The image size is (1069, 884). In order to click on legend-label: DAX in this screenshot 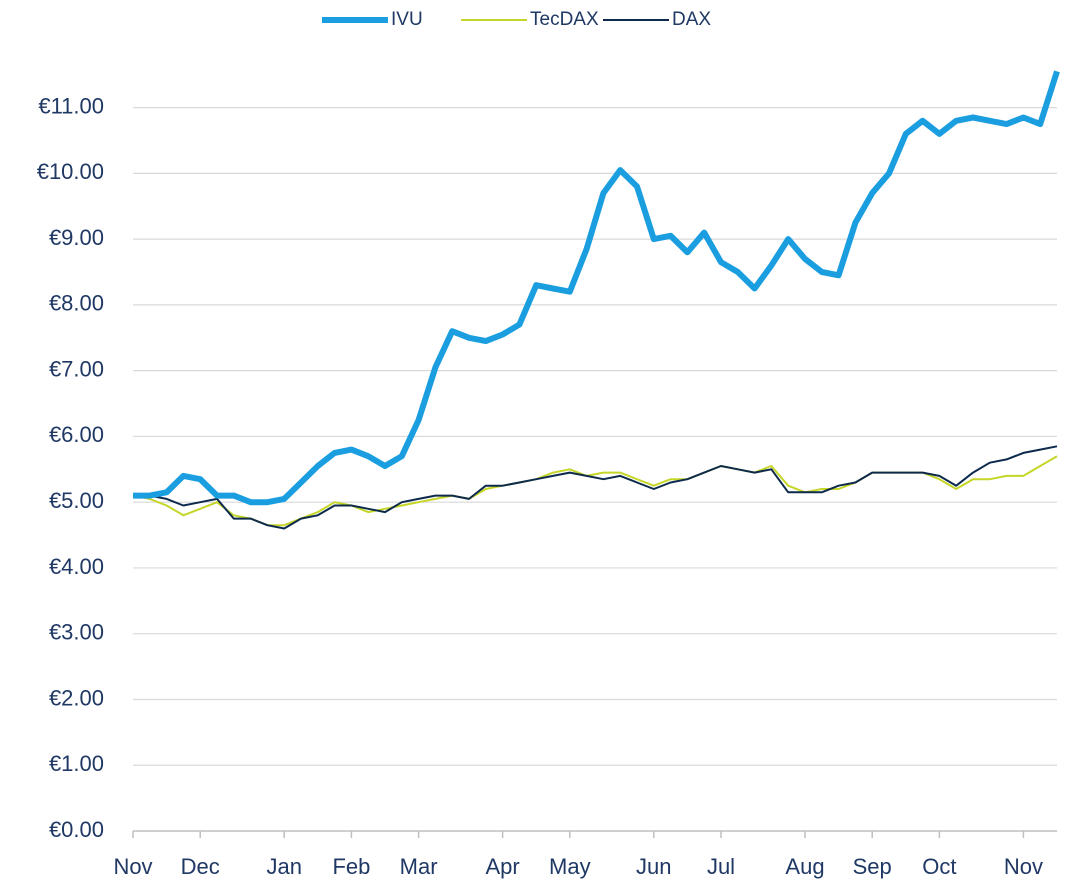, I will do `click(691, 19)`.